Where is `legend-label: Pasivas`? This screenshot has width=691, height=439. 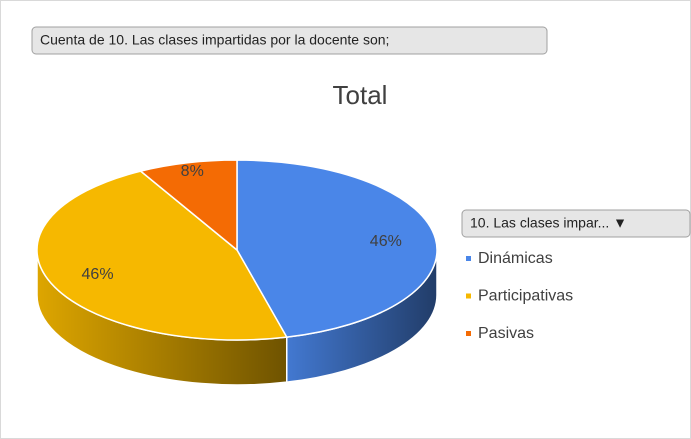 legend-label: Pasivas is located at coordinates (506, 333).